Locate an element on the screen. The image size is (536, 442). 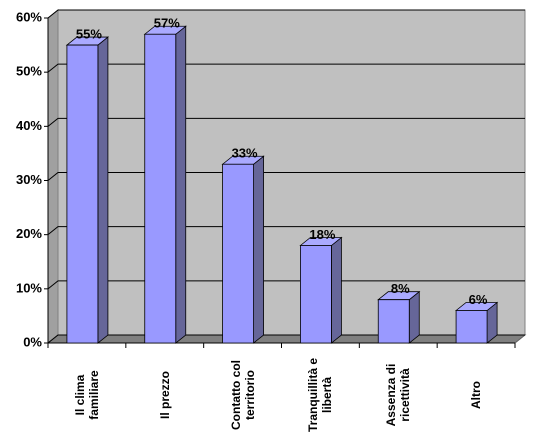
y-tick-label: 30% is located at coordinates (29, 179).